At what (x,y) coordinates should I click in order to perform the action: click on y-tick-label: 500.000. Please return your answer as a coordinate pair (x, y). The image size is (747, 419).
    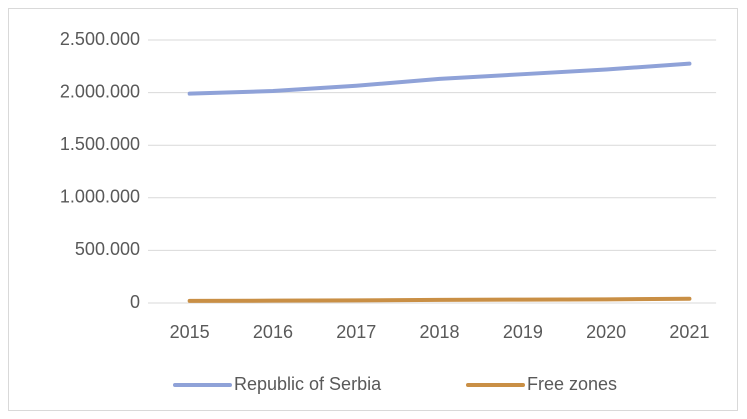
    Looking at the image, I should click on (107, 249).